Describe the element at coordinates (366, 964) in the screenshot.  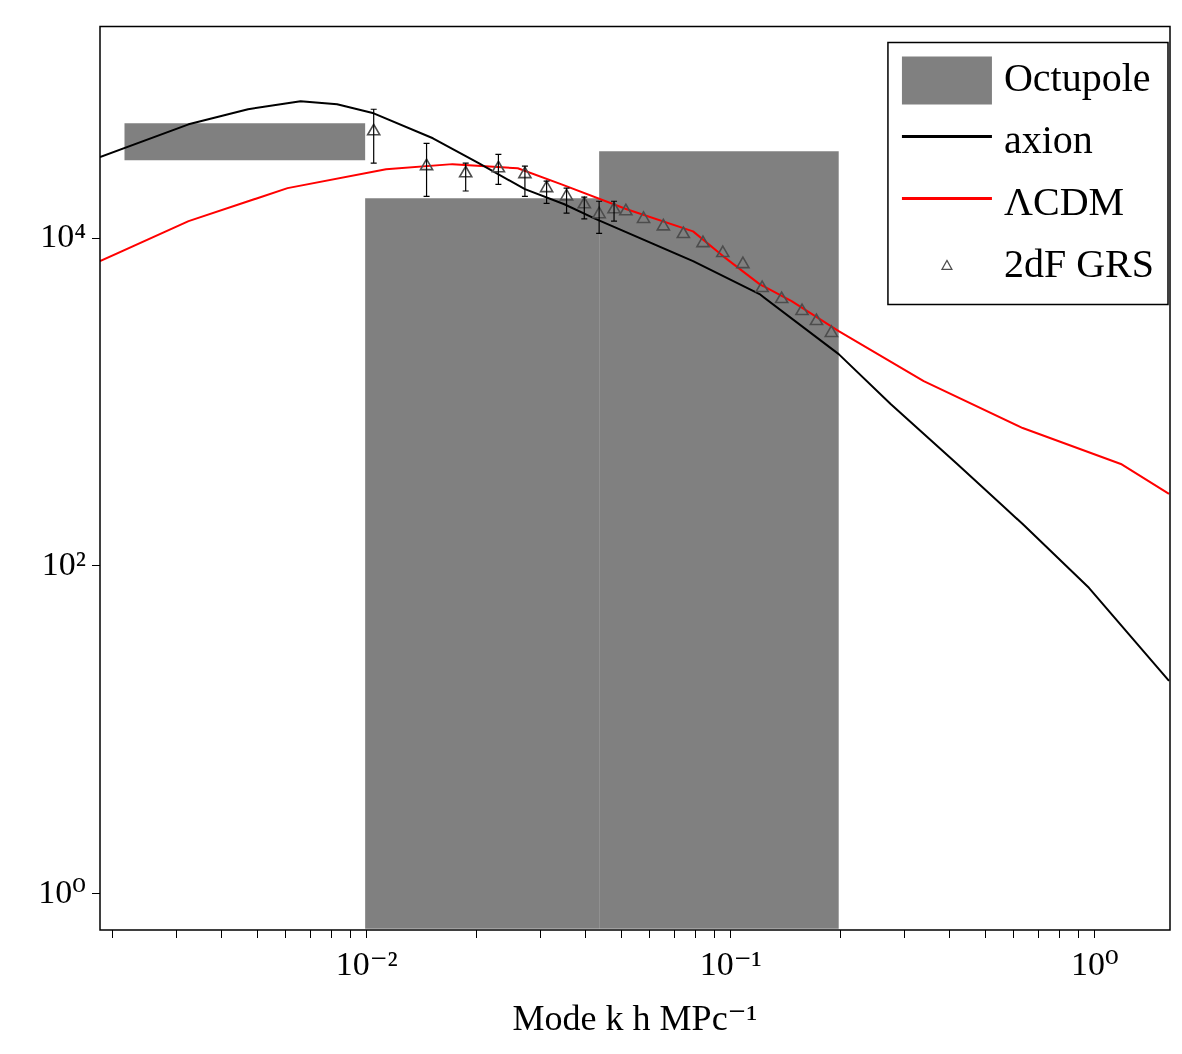
I see `x-tick-label: 10⁻²` at that location.